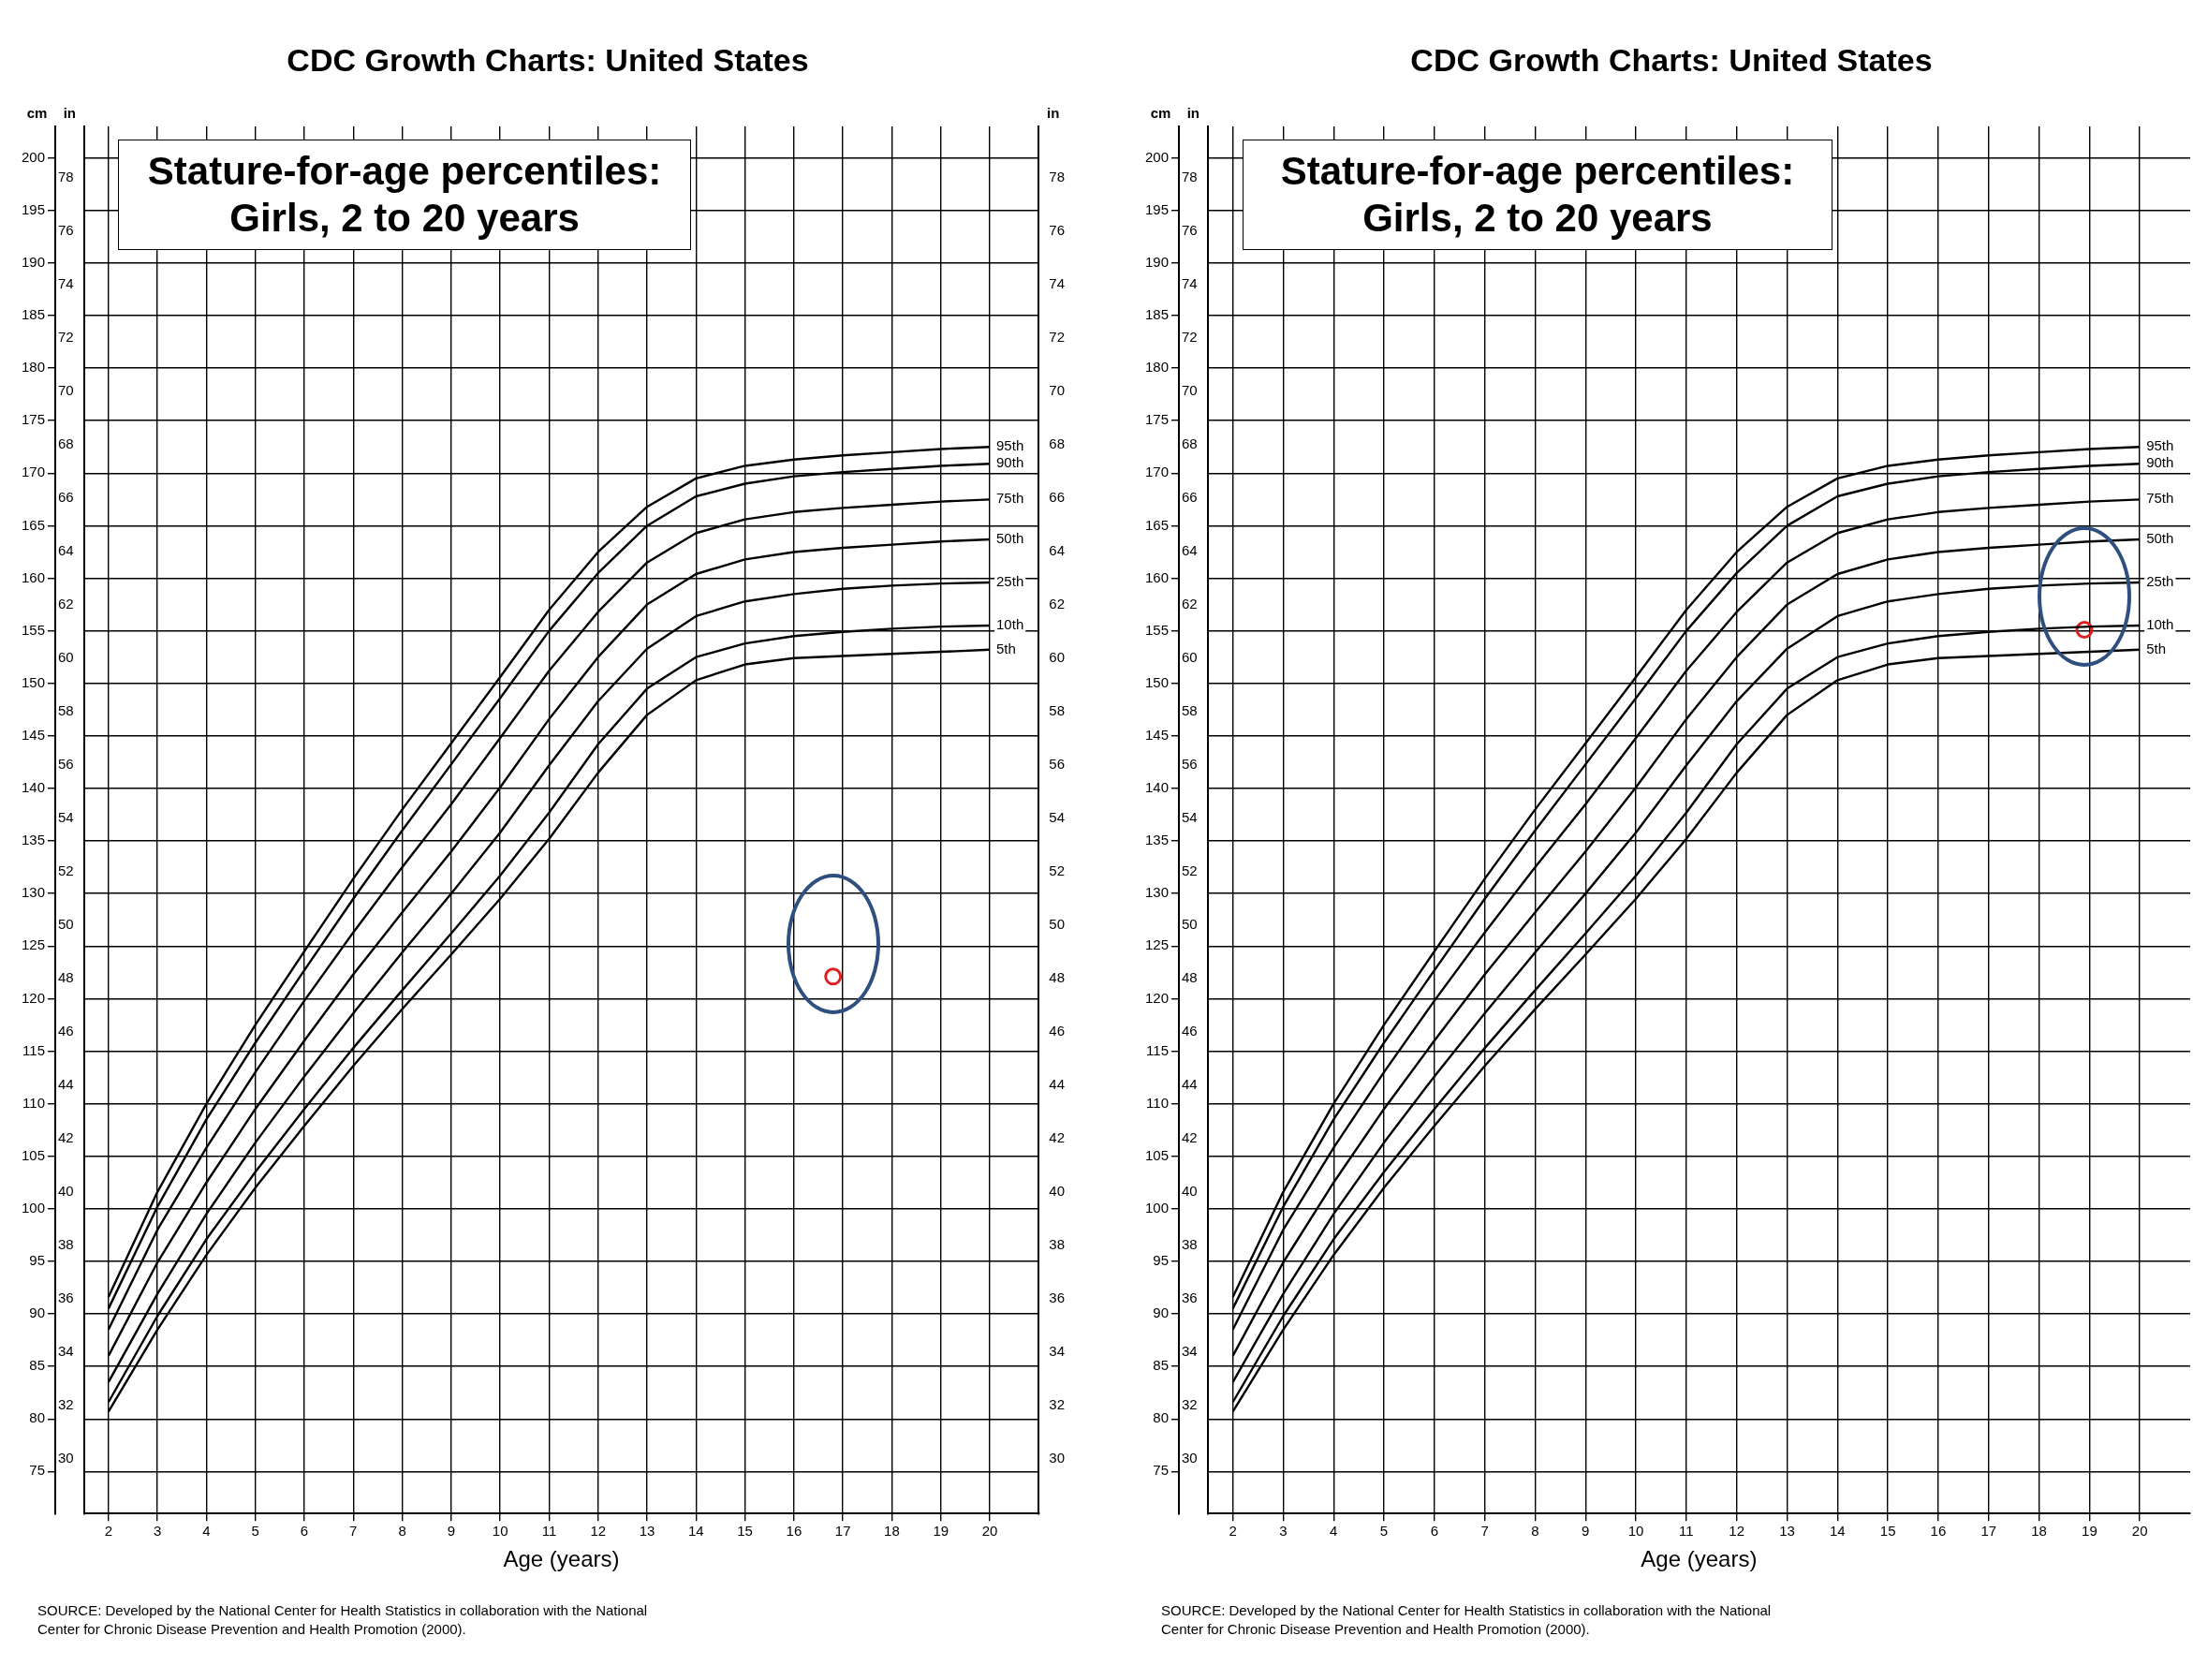 This screenshot has height=1680, width=2193. Describe the element at coordinates (34, 472) in the screenshot. I see `y-tick-label: 170` at that location.